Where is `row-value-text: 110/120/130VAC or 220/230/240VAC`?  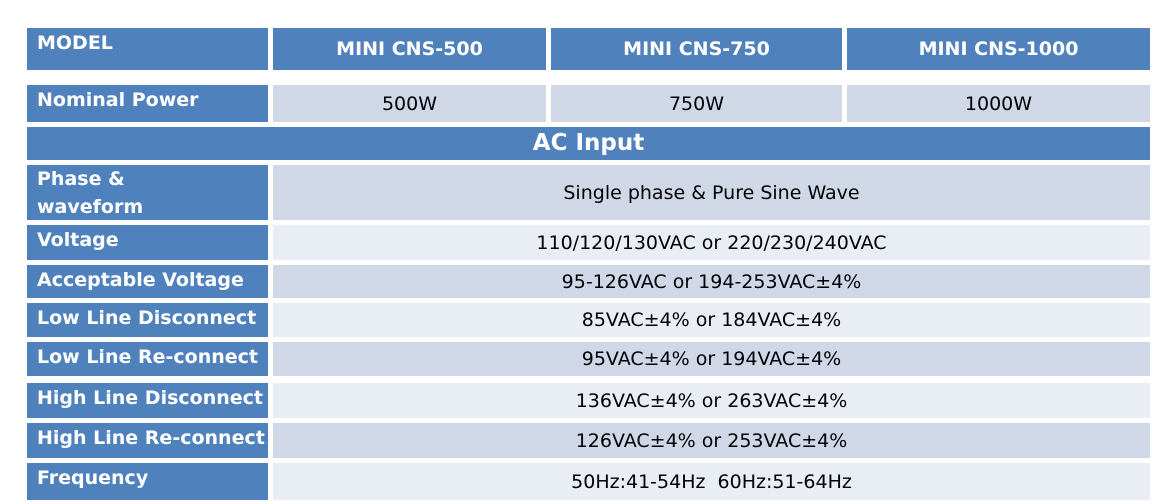
row-value-text: 110/120/130VAC or 220/230/240VAC is located at coordinates (711, 242).